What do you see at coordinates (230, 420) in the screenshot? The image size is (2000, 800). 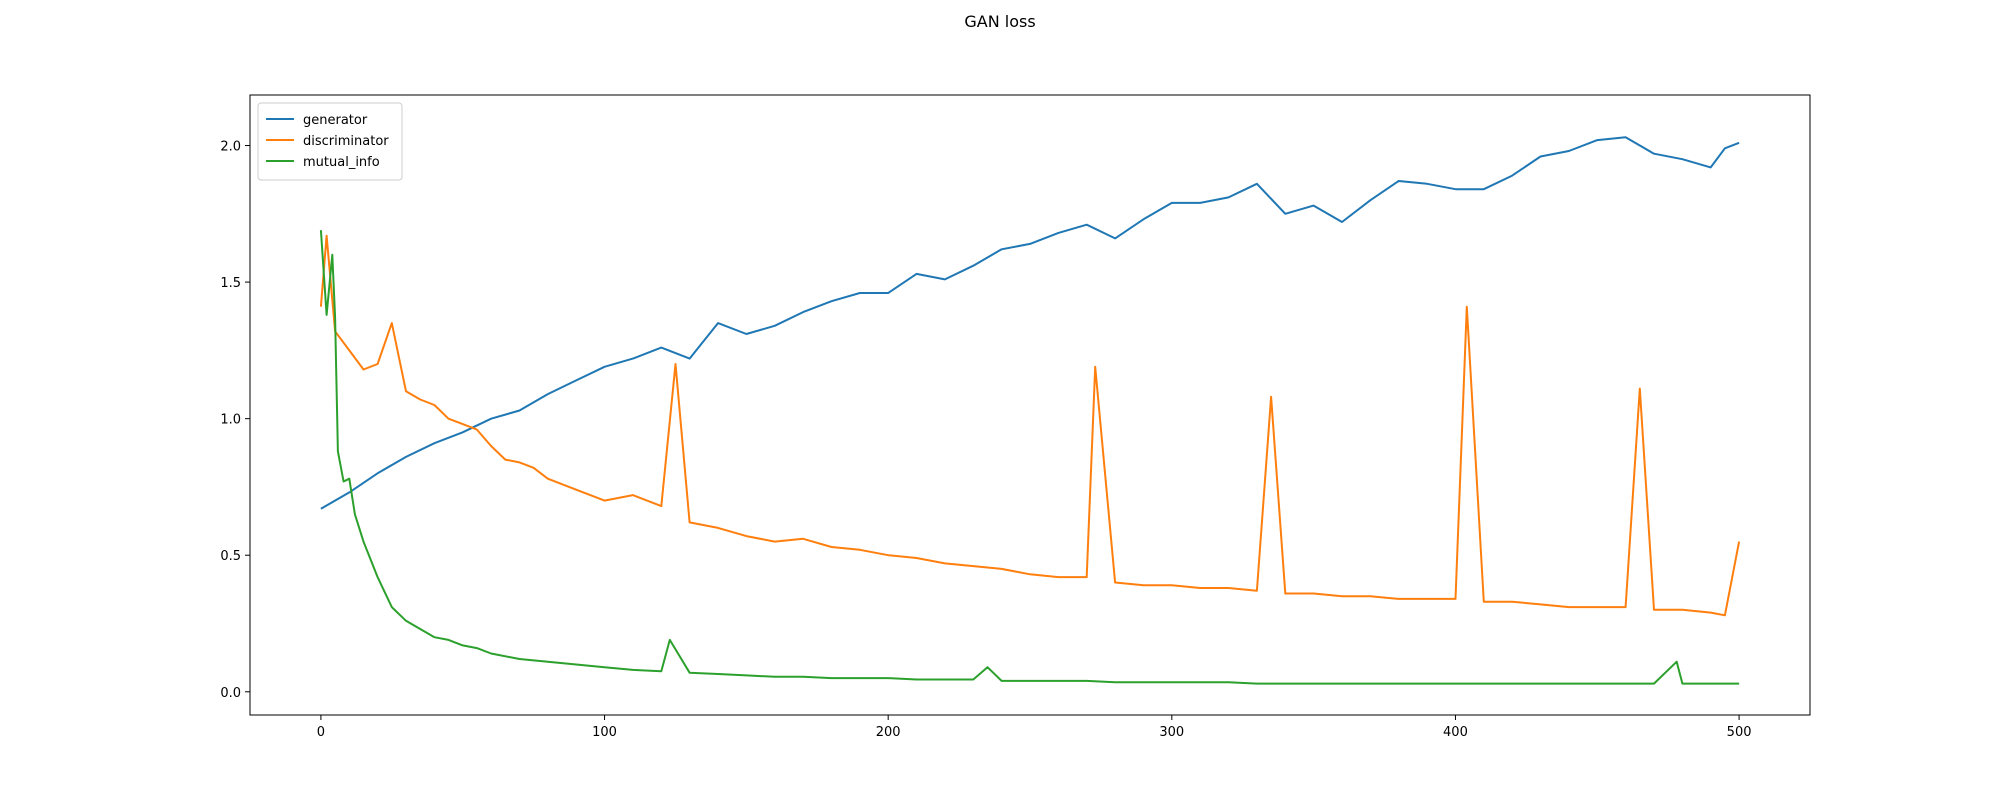 I see `y-tick-label: 1.0` at bounding box center [230, 420].